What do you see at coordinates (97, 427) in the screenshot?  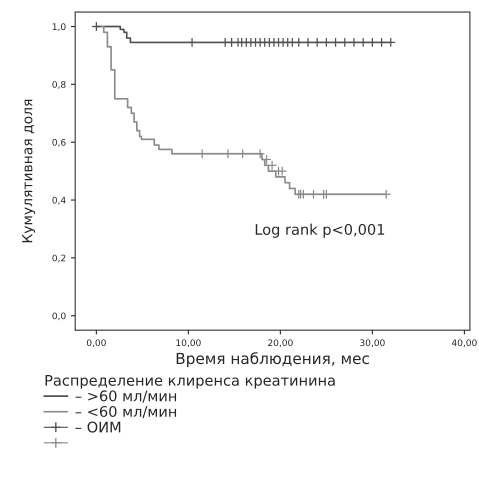 I see `legend-label: – ОИМ` at bounding box center [97, 427].